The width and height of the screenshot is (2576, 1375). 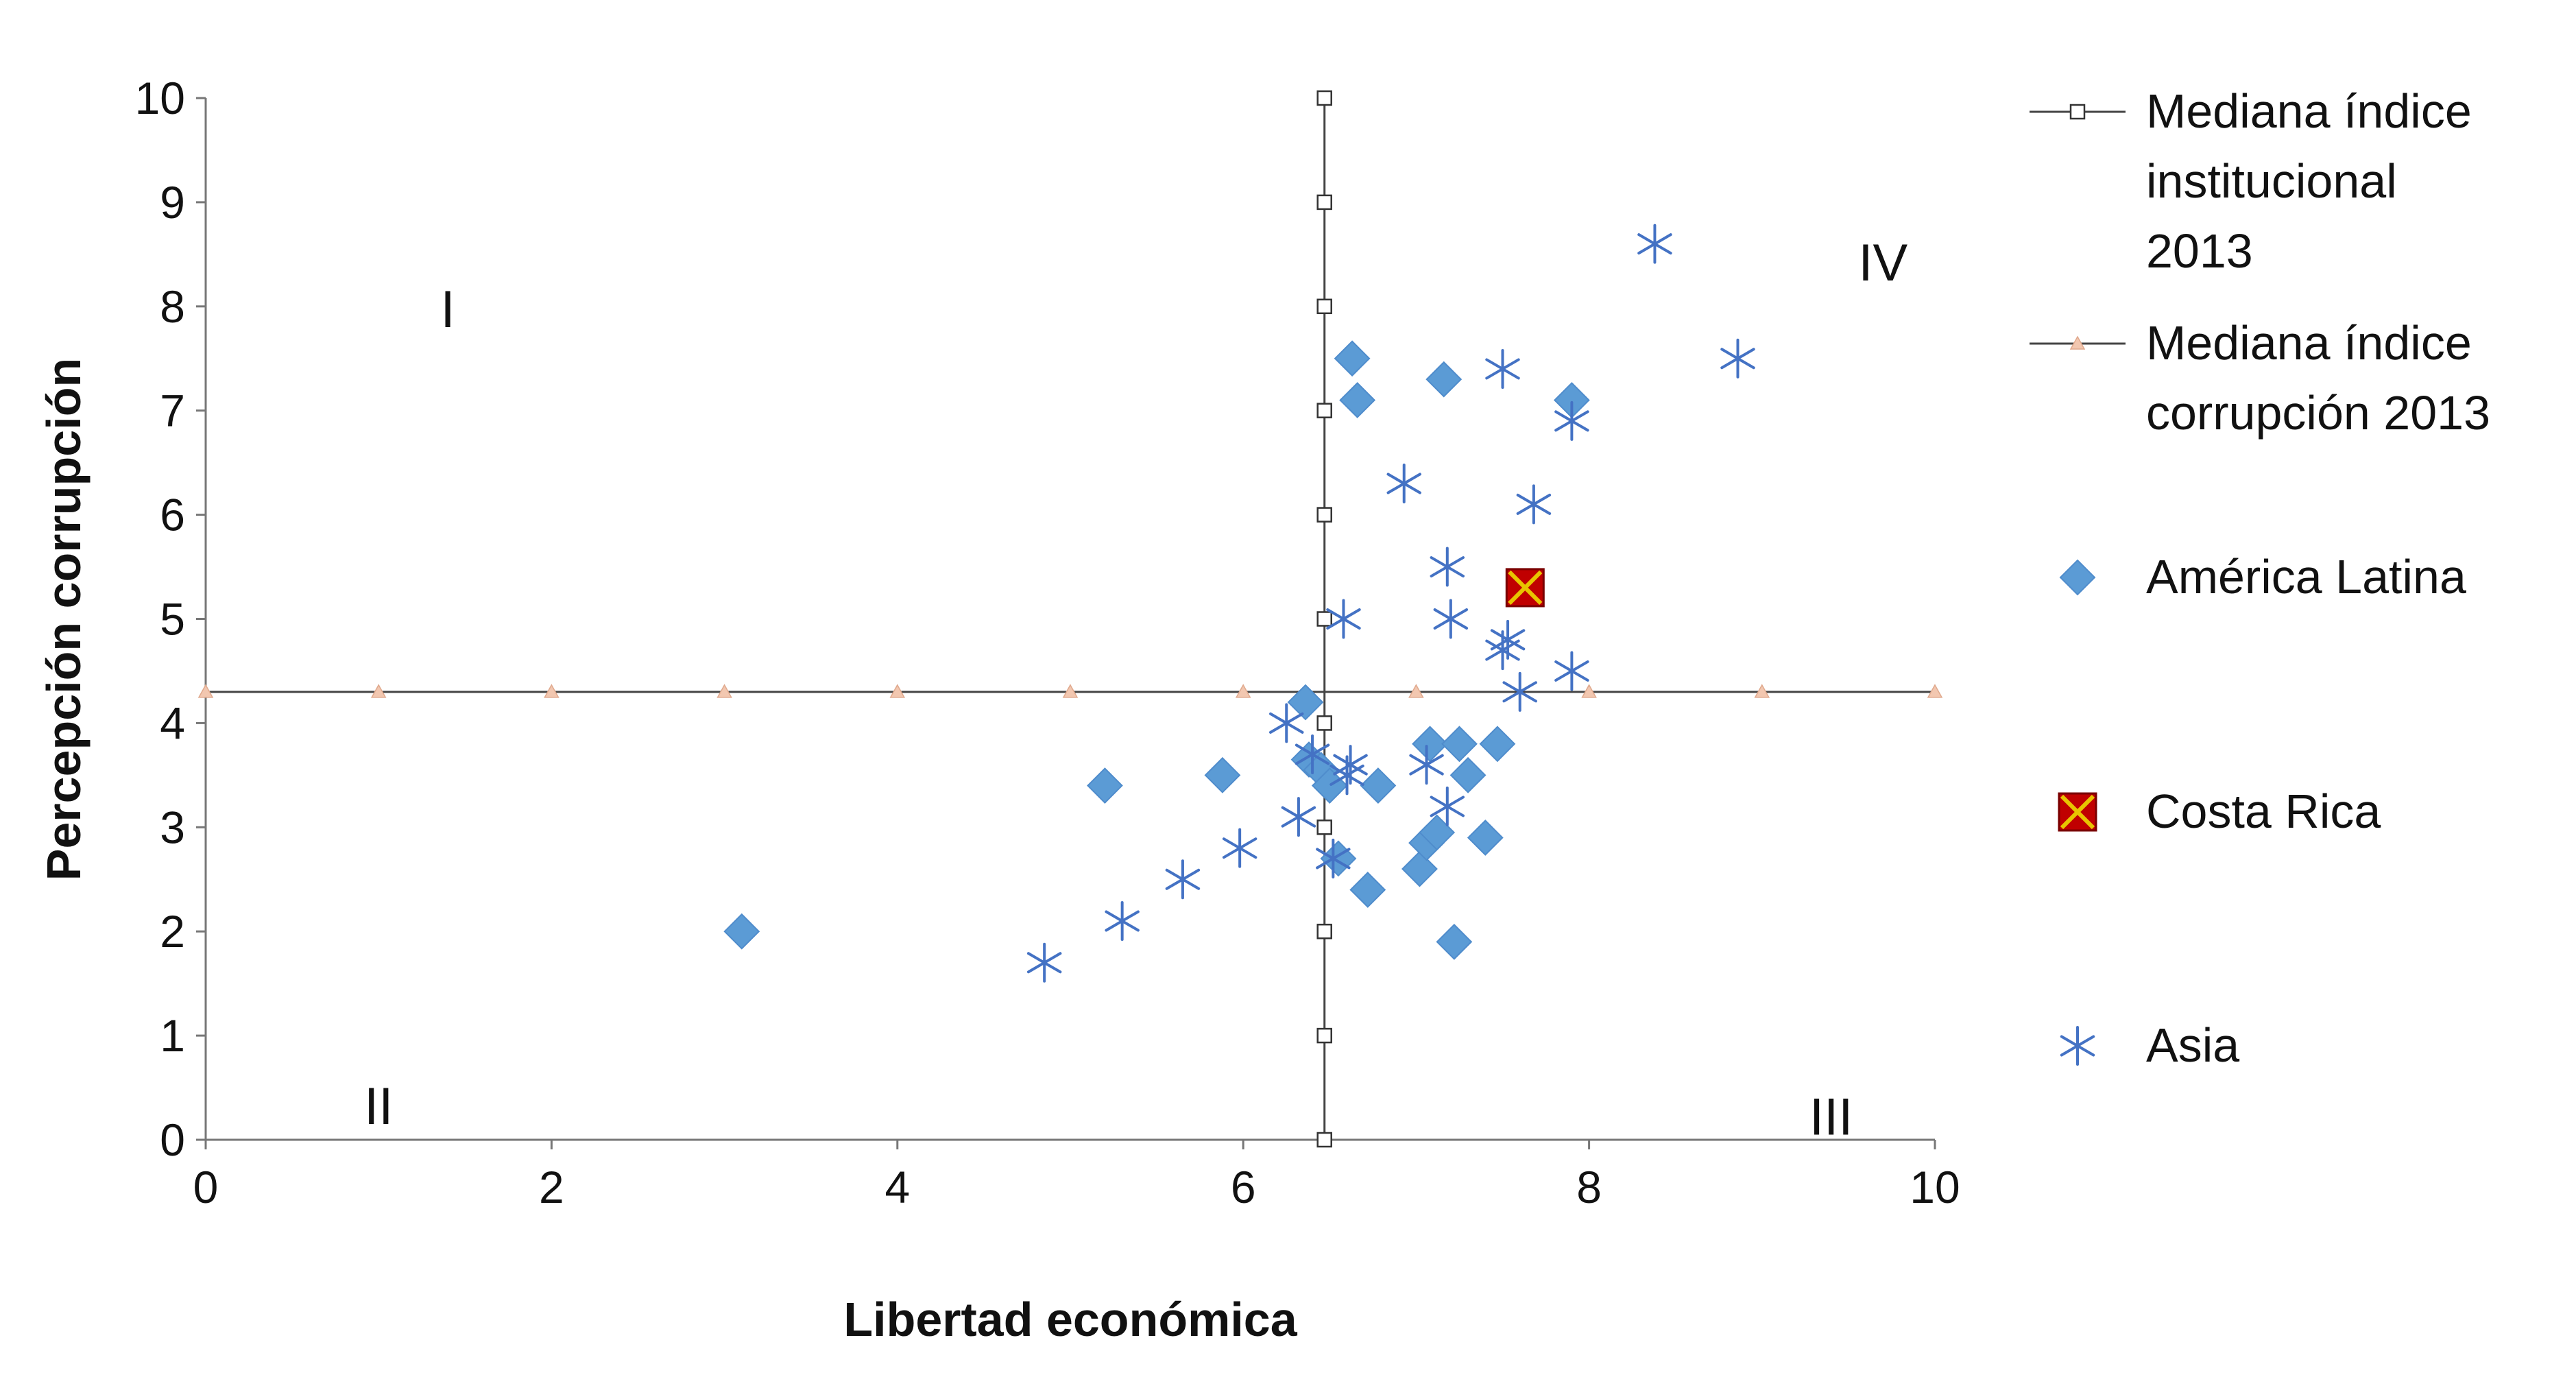 What do you see at coordinates (379, 1106) in the screenshot?
I see `quadrant-label: II` at bounding box center [379, 1106].